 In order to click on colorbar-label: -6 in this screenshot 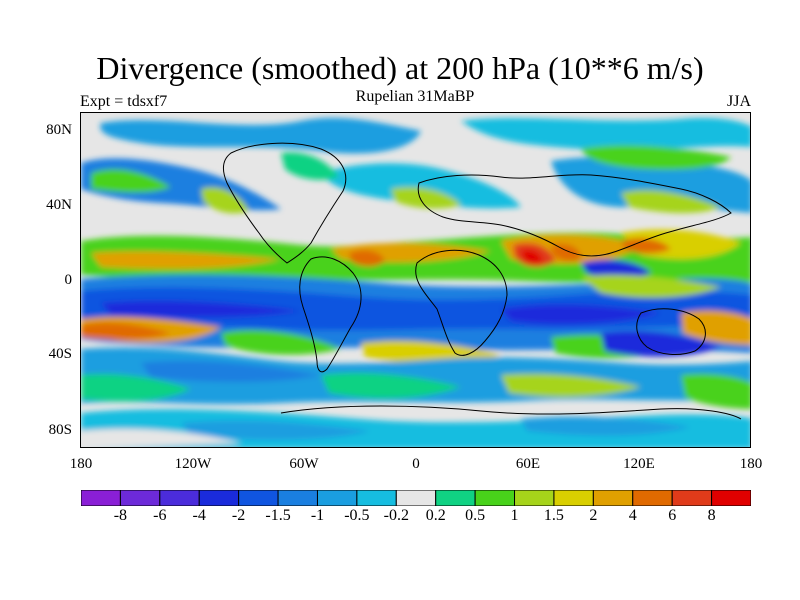, I will do `click(160, 515)`.